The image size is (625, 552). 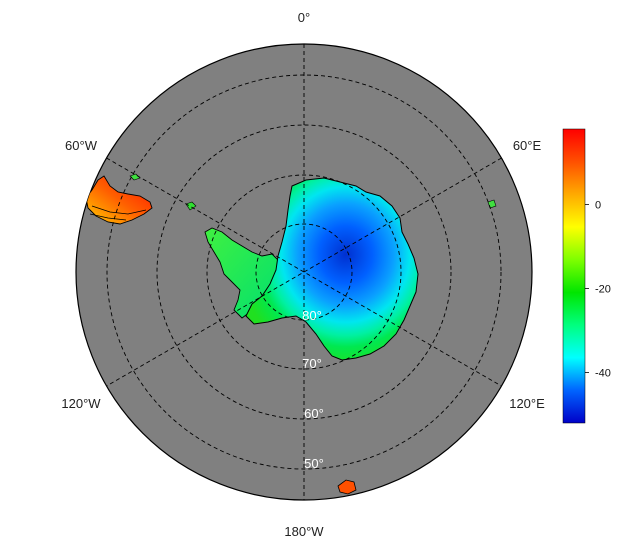 What do you see at coordinates (81, 145) in the screenshot?
I see `meridian-label-60w: 60°W` at bounding box center [81, 145].